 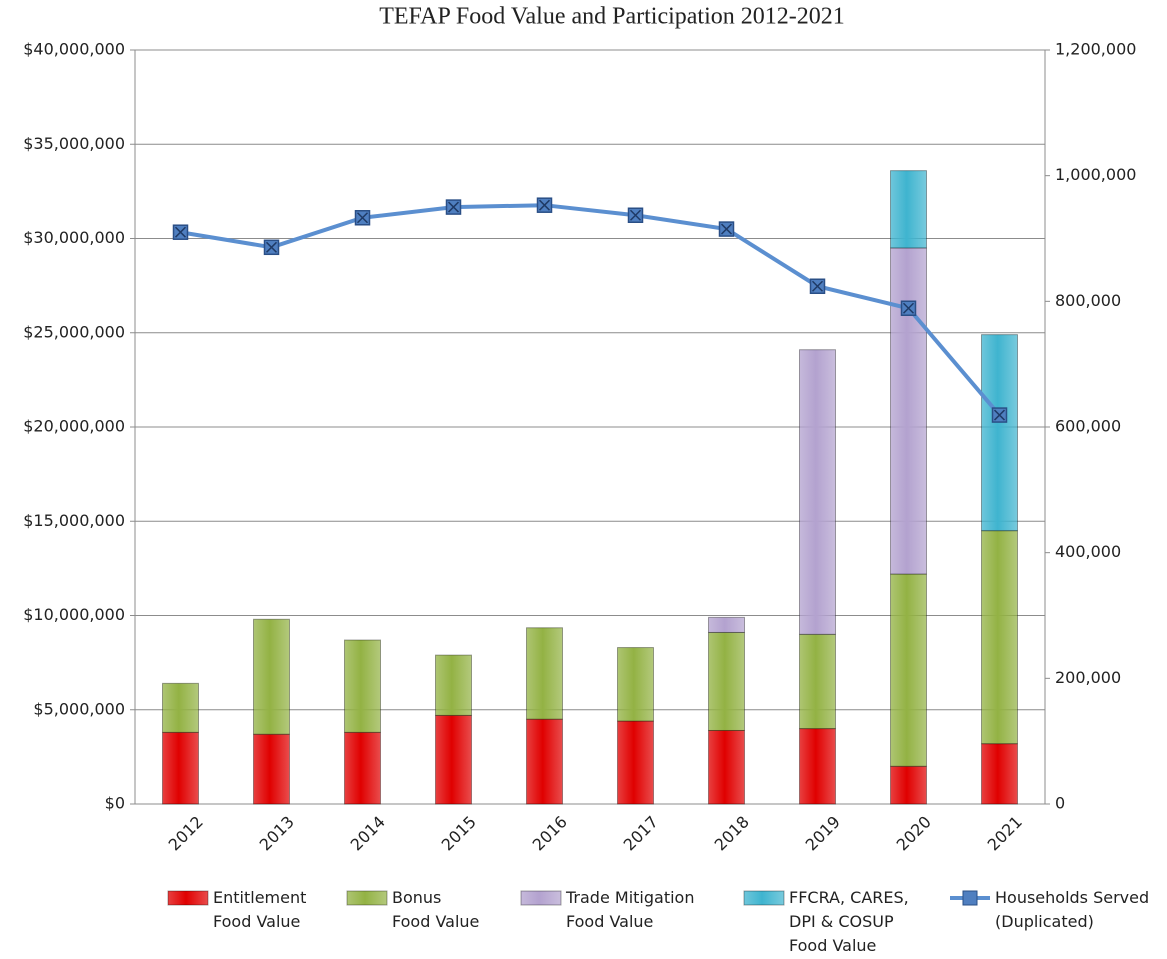 I want to click on x-tick-label: 2017, so click(x=641, y=833).